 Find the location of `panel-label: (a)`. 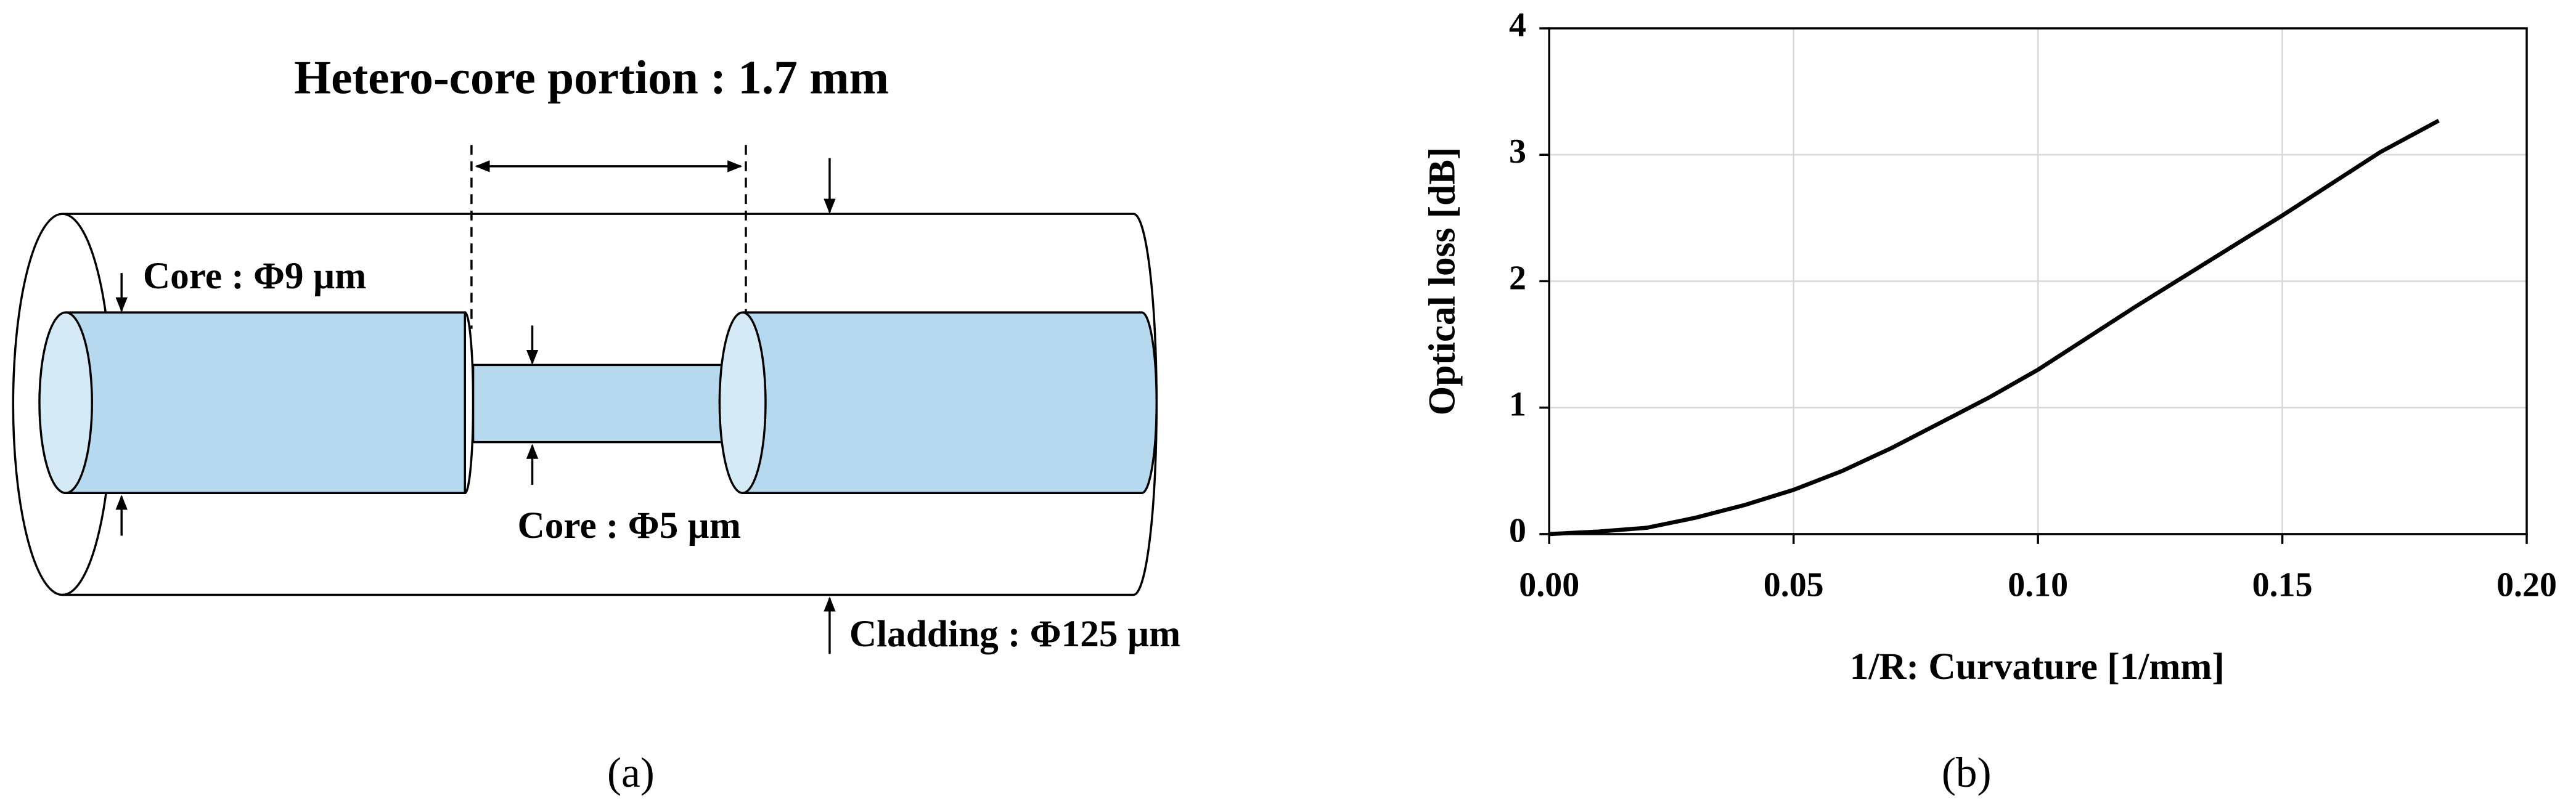

panel-label: (a) is located at coordinates (631, 772).